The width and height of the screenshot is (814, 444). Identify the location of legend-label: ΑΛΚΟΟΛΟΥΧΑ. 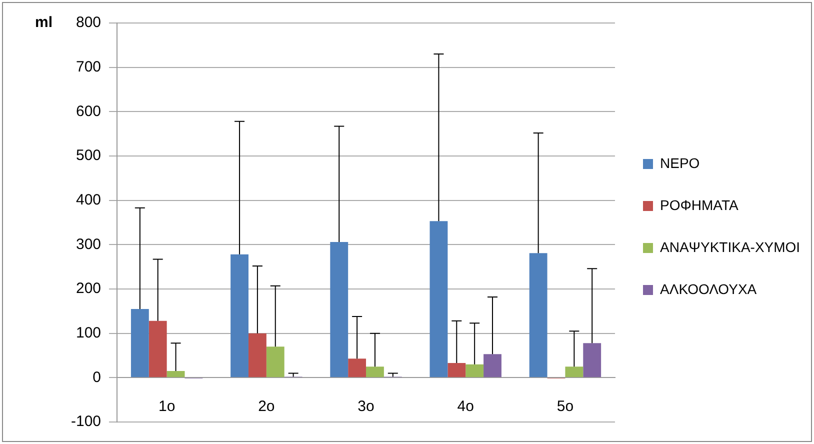
(709, 288).